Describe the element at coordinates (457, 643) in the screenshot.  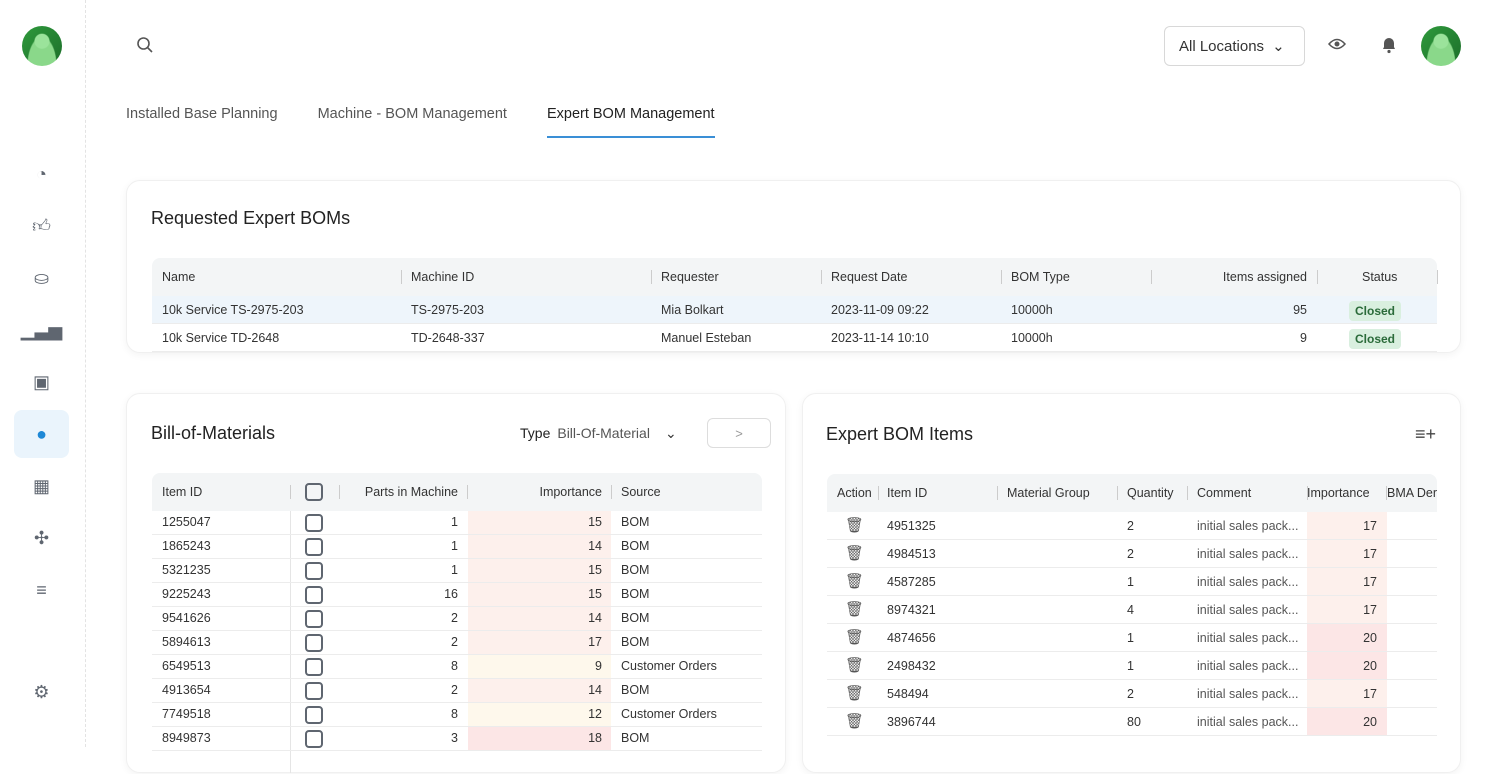
I see `table-row: 5894613 2 17 BOM` at that location.